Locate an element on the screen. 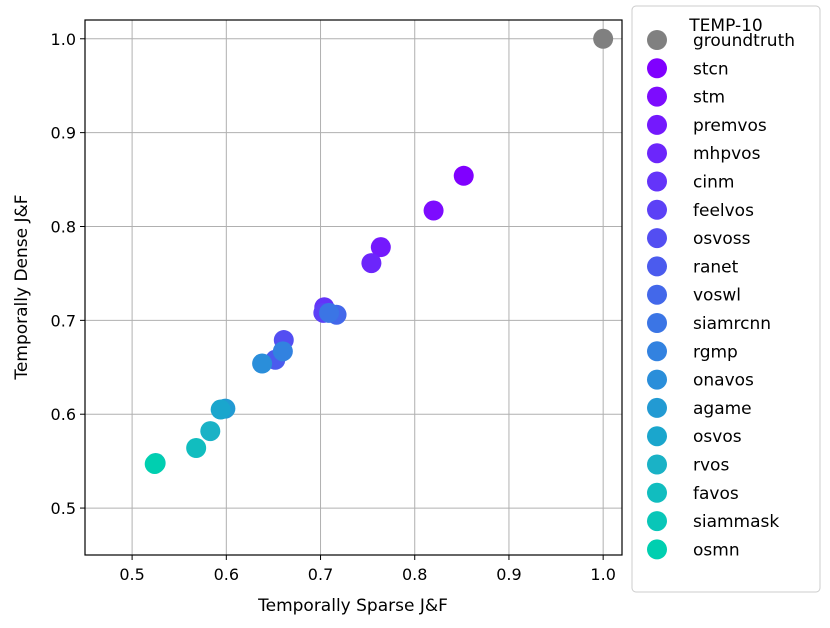  legend-title: TEMP-10 is located at coordinates (725, 26).